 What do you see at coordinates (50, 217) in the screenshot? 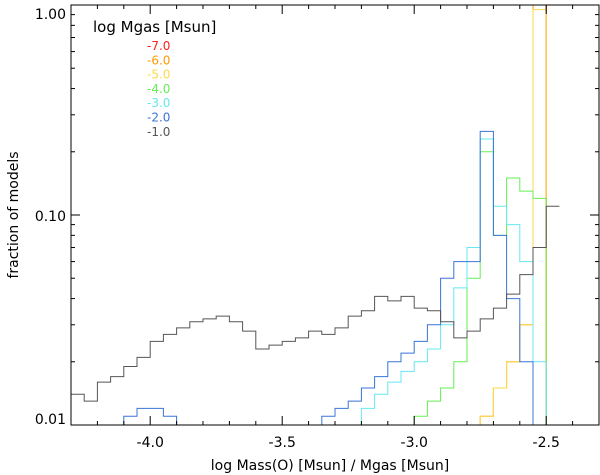
I see `y-tick-label: 0.10` at bounding box center [50, 217].